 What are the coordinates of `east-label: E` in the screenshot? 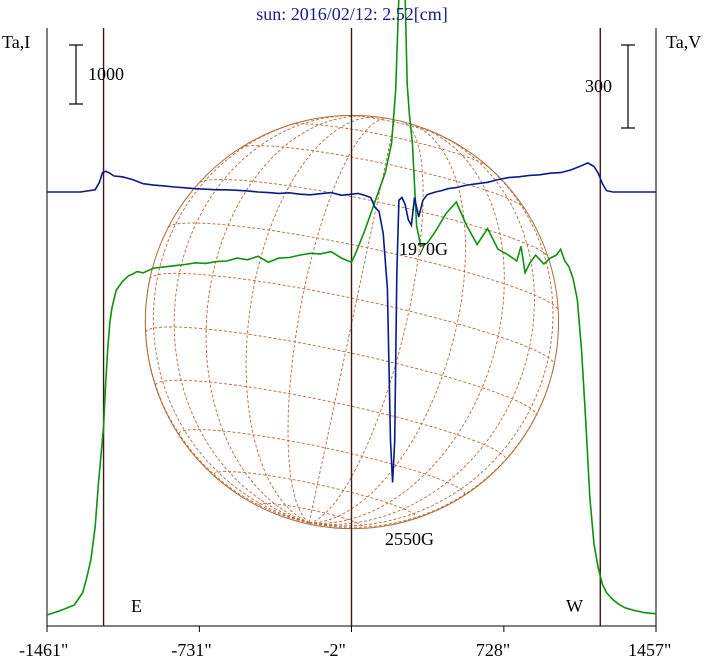 It's located at (136, 606).